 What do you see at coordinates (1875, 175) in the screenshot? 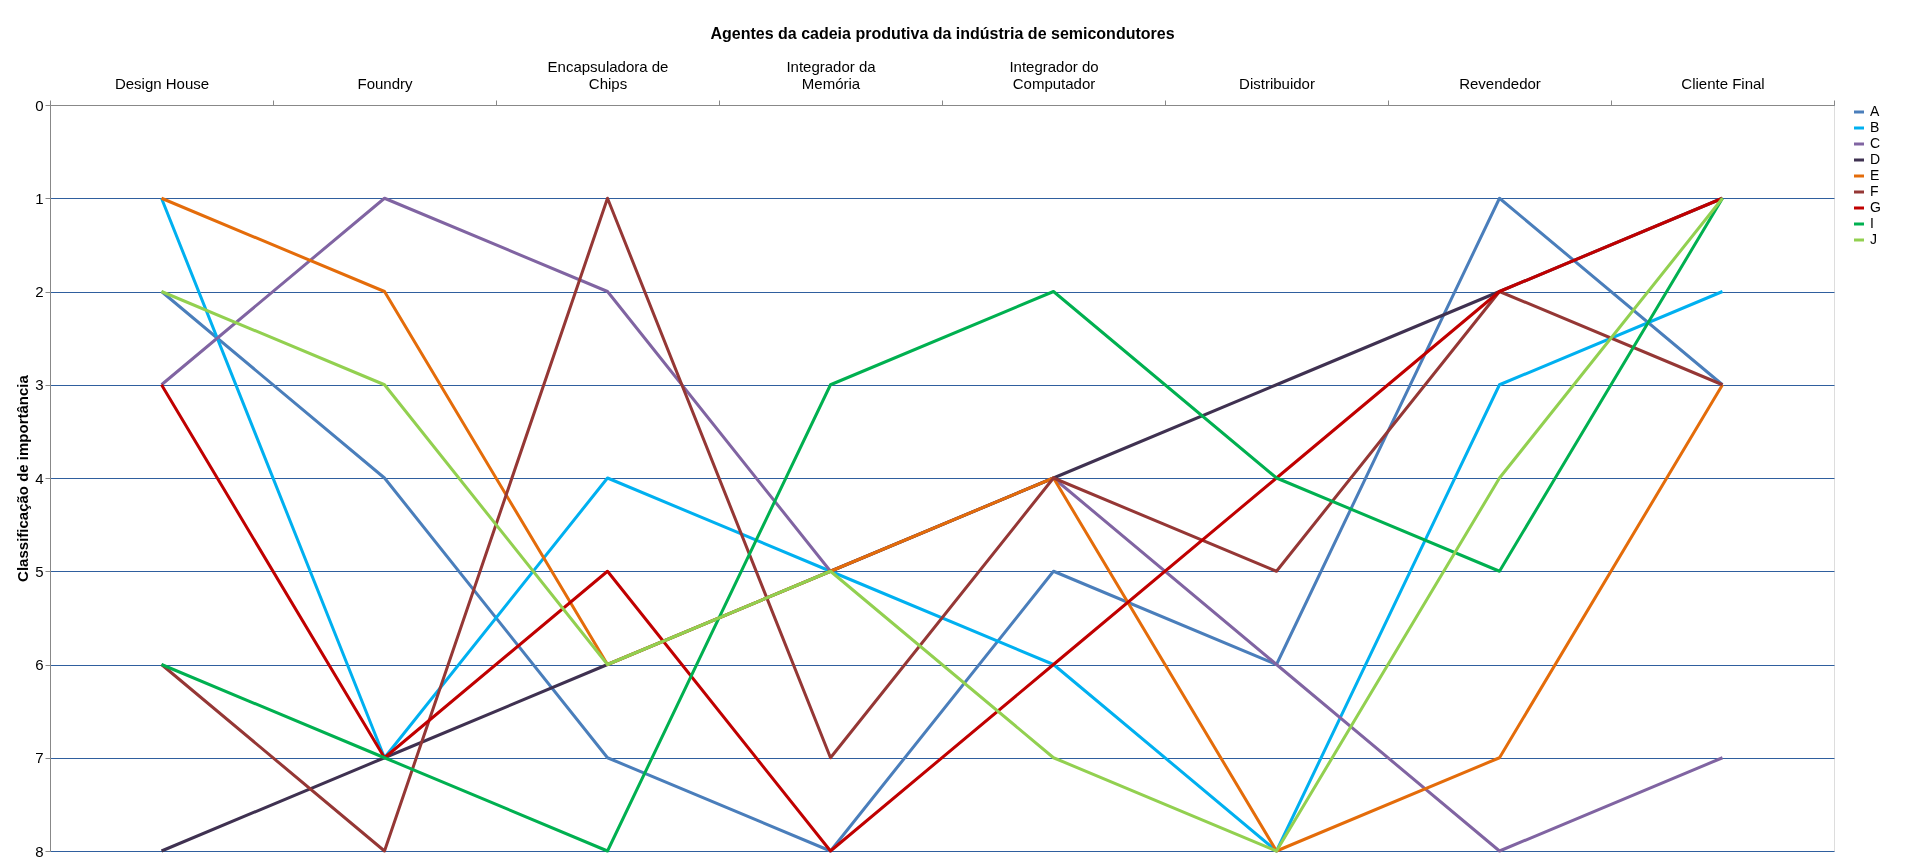
I see `legend-label: E` at bounding box center [1875, 175].